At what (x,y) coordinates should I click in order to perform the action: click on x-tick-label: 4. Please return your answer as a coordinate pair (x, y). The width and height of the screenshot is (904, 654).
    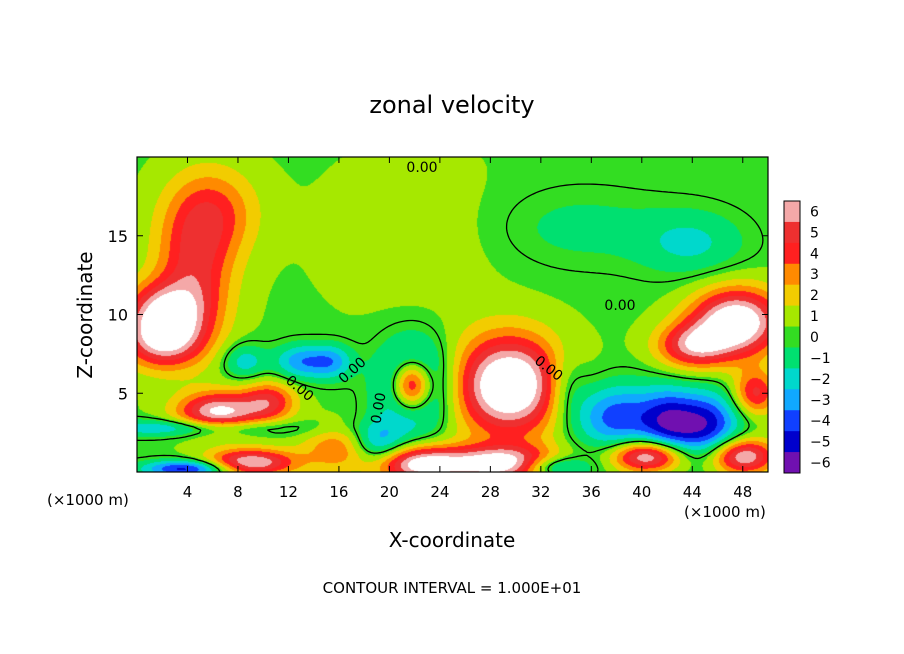
    Looking at the image, I should click on (188, 492).